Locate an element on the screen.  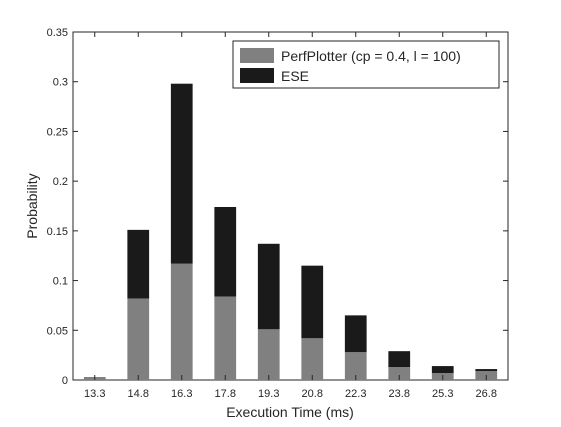
legend-swatch-ese is located at coordinates (257, 75).